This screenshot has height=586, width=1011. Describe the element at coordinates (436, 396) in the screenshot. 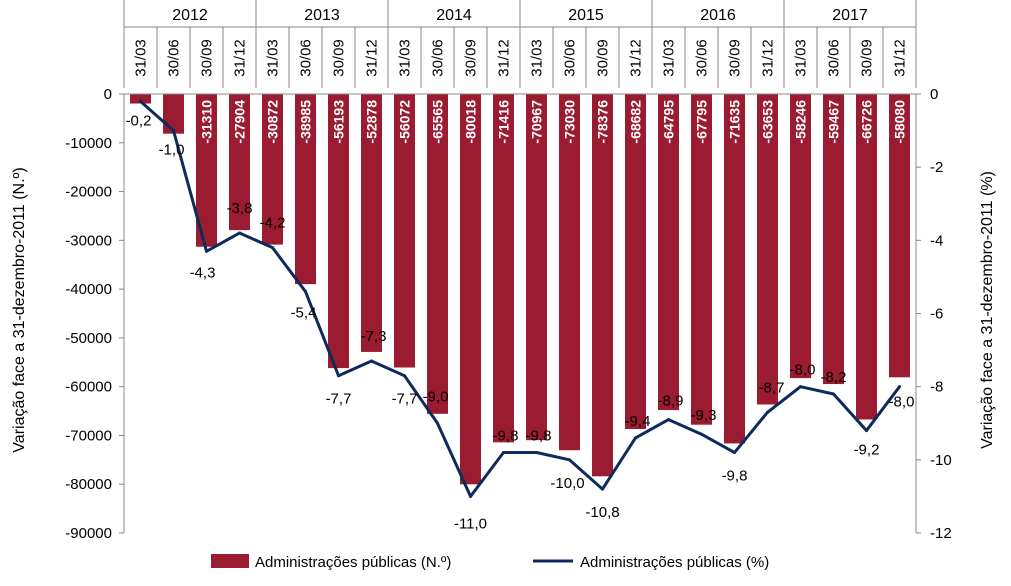

I see `line-value-label: -9,0` at that location.